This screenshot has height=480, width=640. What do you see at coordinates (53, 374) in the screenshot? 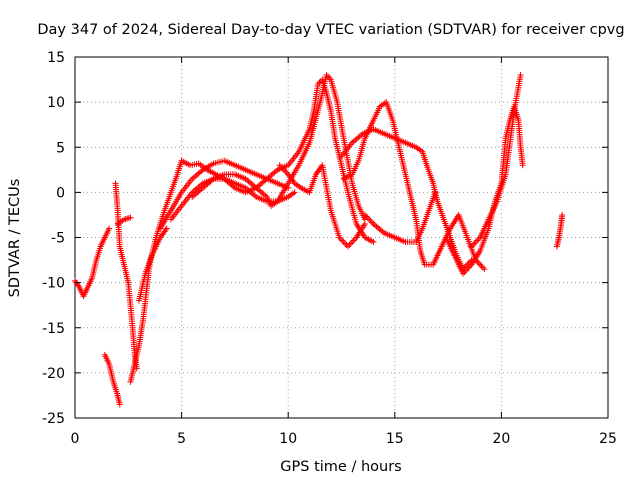
I see `y-tick-label: -20` at bounding box center [53, 374].